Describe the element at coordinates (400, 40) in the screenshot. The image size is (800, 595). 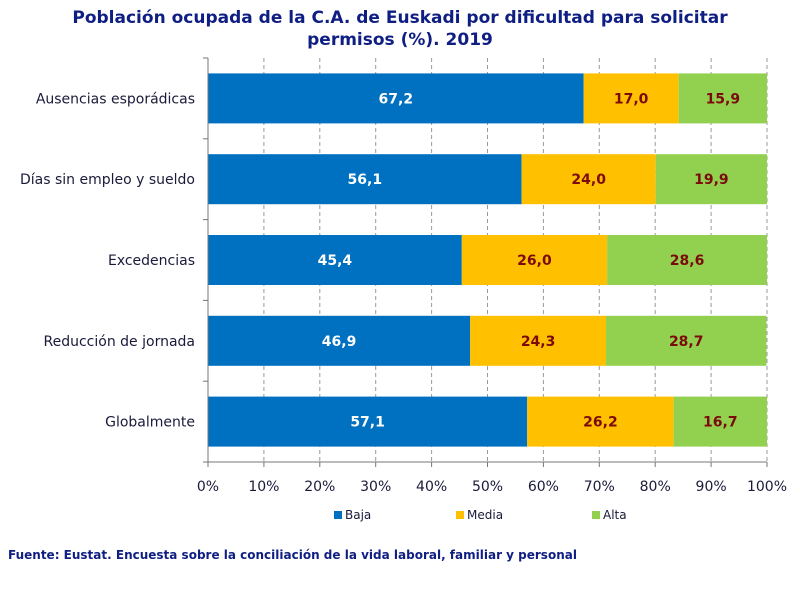
I see `chart-title-line-2: permisos (%). 2019` at that location.